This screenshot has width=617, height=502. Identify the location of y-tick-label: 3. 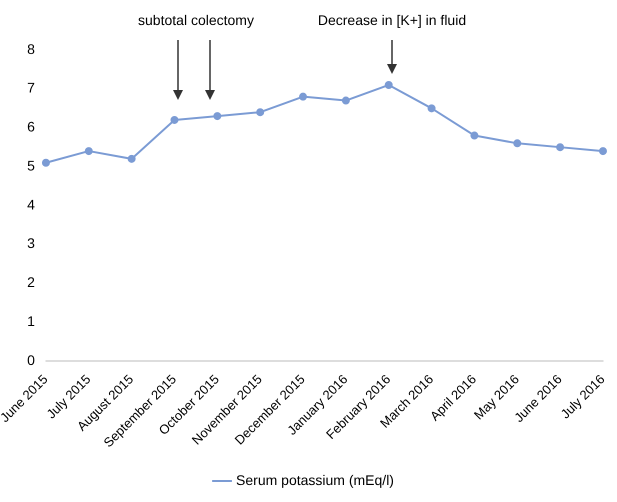
(31, 243).